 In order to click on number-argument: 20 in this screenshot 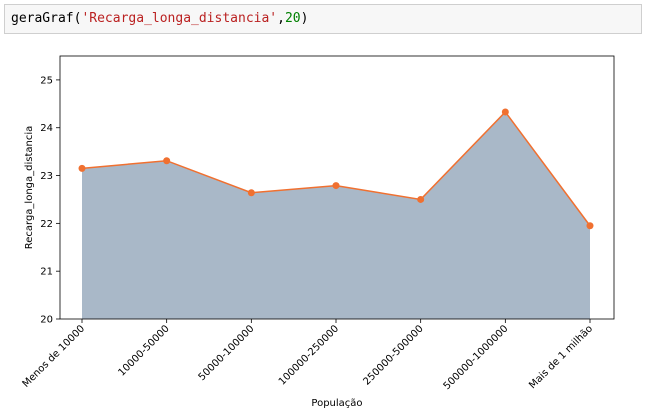, I will do `click(292, 18)`.